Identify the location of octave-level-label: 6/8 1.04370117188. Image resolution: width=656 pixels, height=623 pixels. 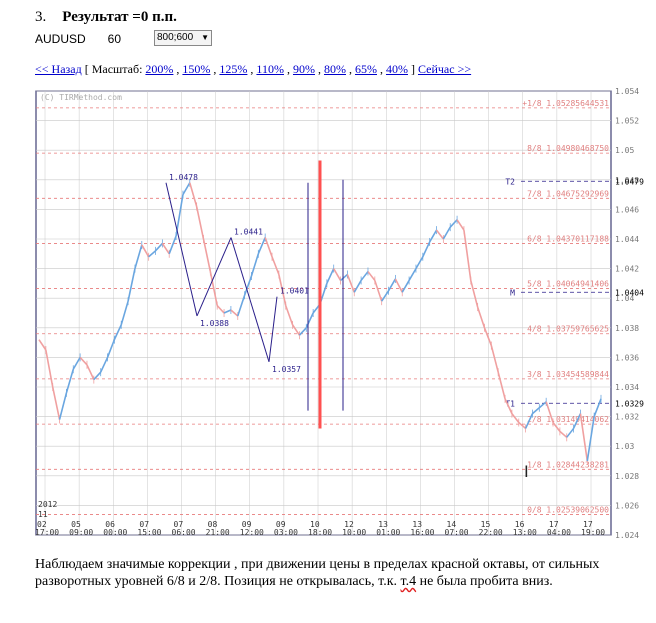
(568, 238).